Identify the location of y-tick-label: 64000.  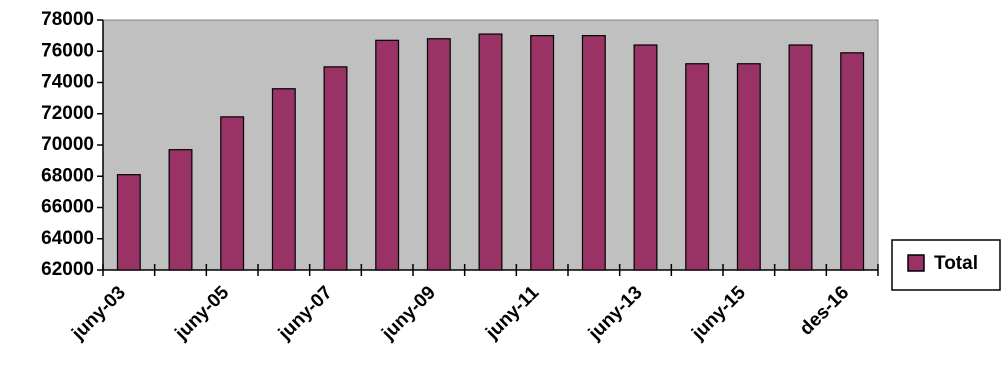
(67, 238).